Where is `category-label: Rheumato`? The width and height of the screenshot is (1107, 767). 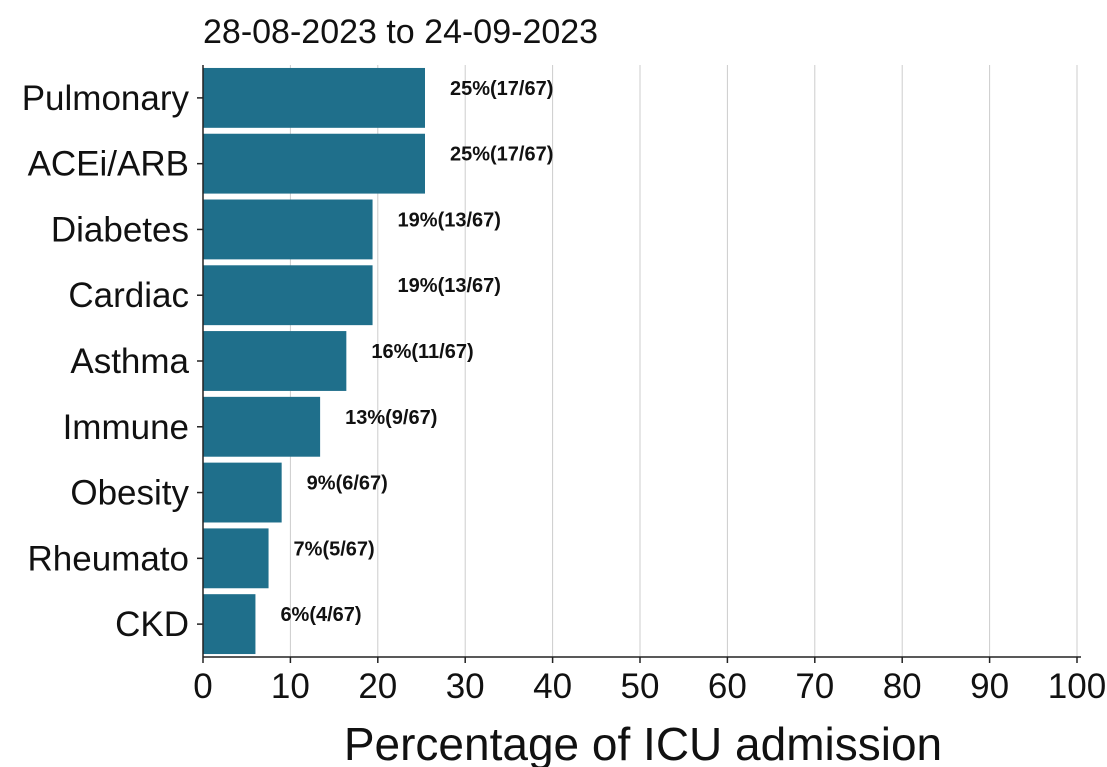
category-label: Rheumato is located at coordinates (108, 558).